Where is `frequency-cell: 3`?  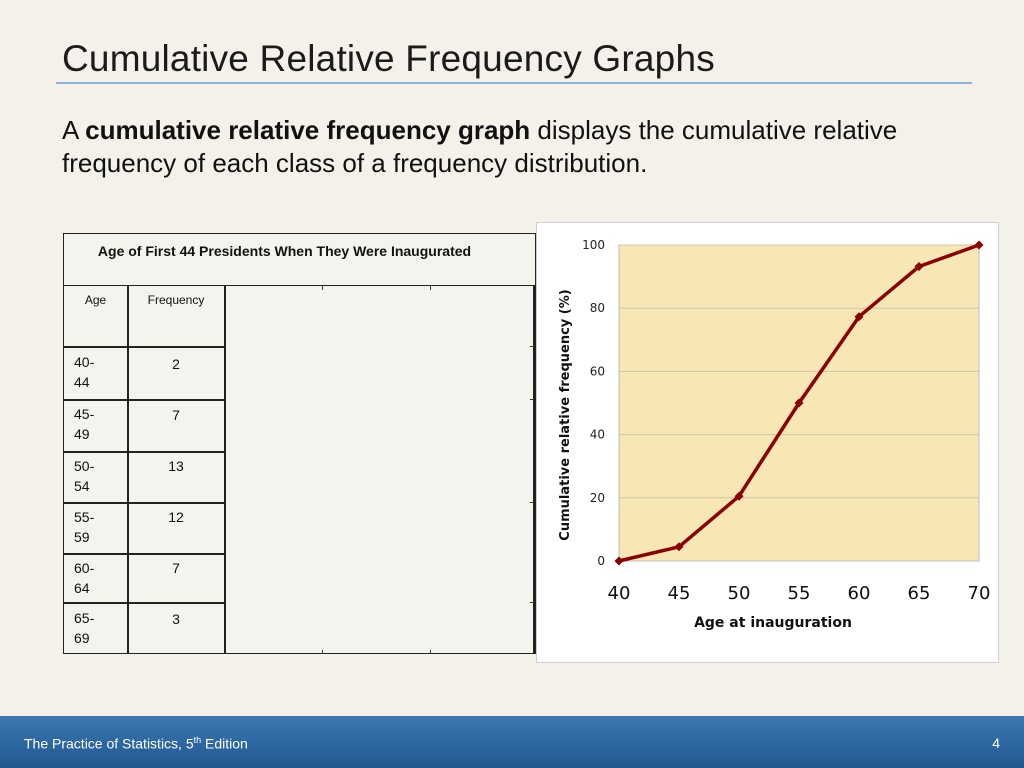
frequency-cell: 3 is located at coordinates (176, 619).